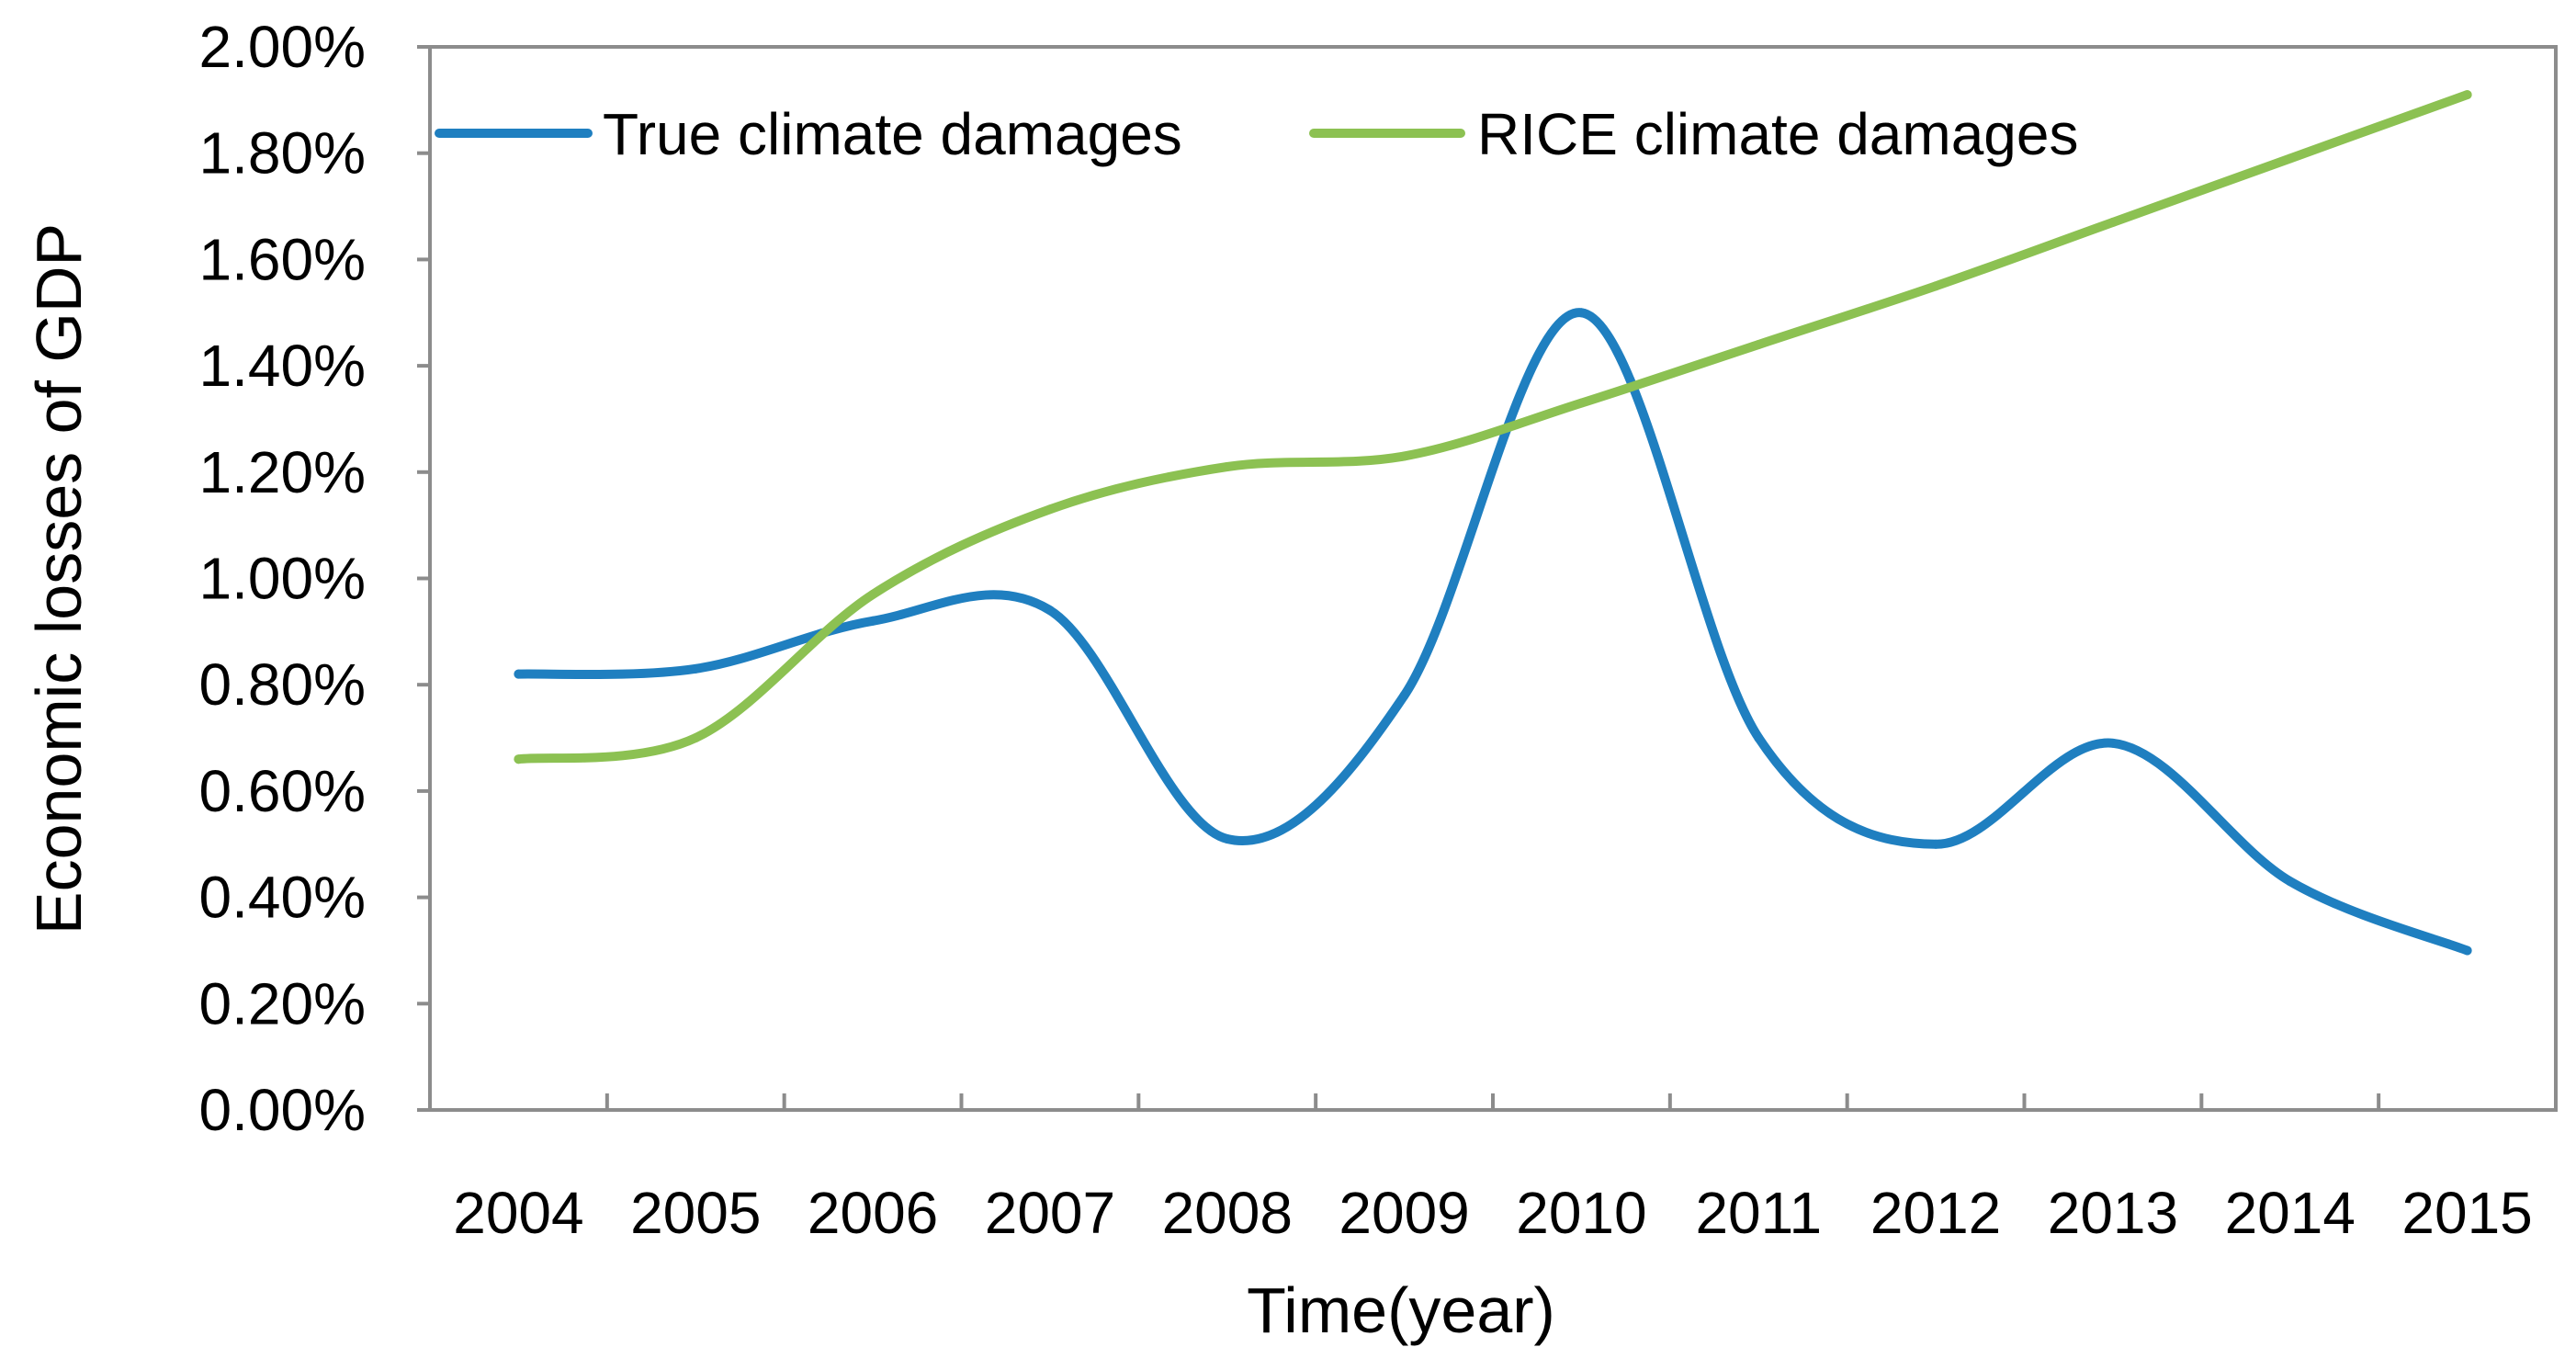 The height and width of the screenshot is (1370, 2576). Describe the element at coordinates (695, 1213) in the screenshot. I see `x-tick-label: 2005` at that location.